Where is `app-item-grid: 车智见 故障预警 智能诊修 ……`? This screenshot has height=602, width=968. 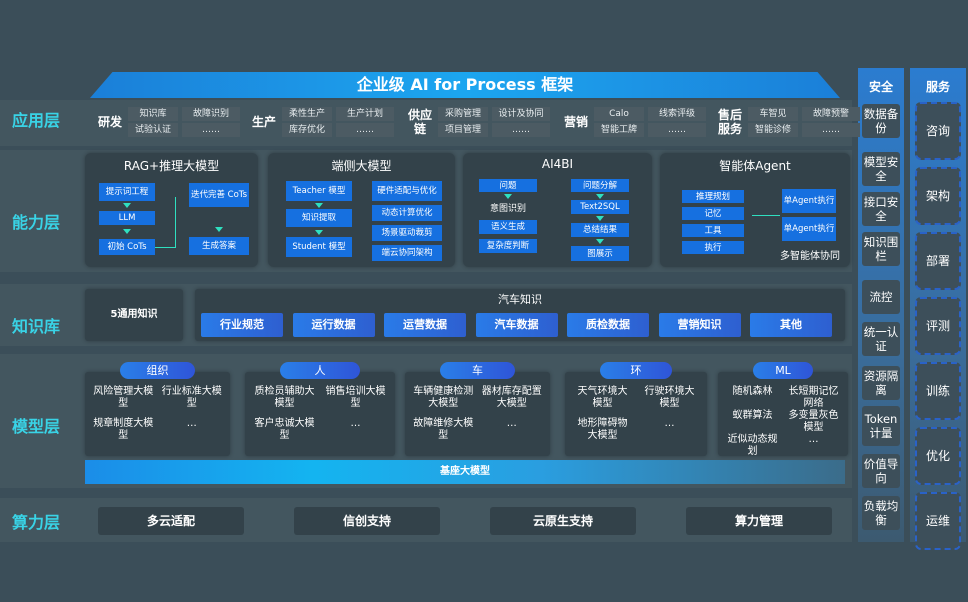 app-item-grid: 车智见 故障预警 智能诊修 …… is located at coordinates (804, 122).